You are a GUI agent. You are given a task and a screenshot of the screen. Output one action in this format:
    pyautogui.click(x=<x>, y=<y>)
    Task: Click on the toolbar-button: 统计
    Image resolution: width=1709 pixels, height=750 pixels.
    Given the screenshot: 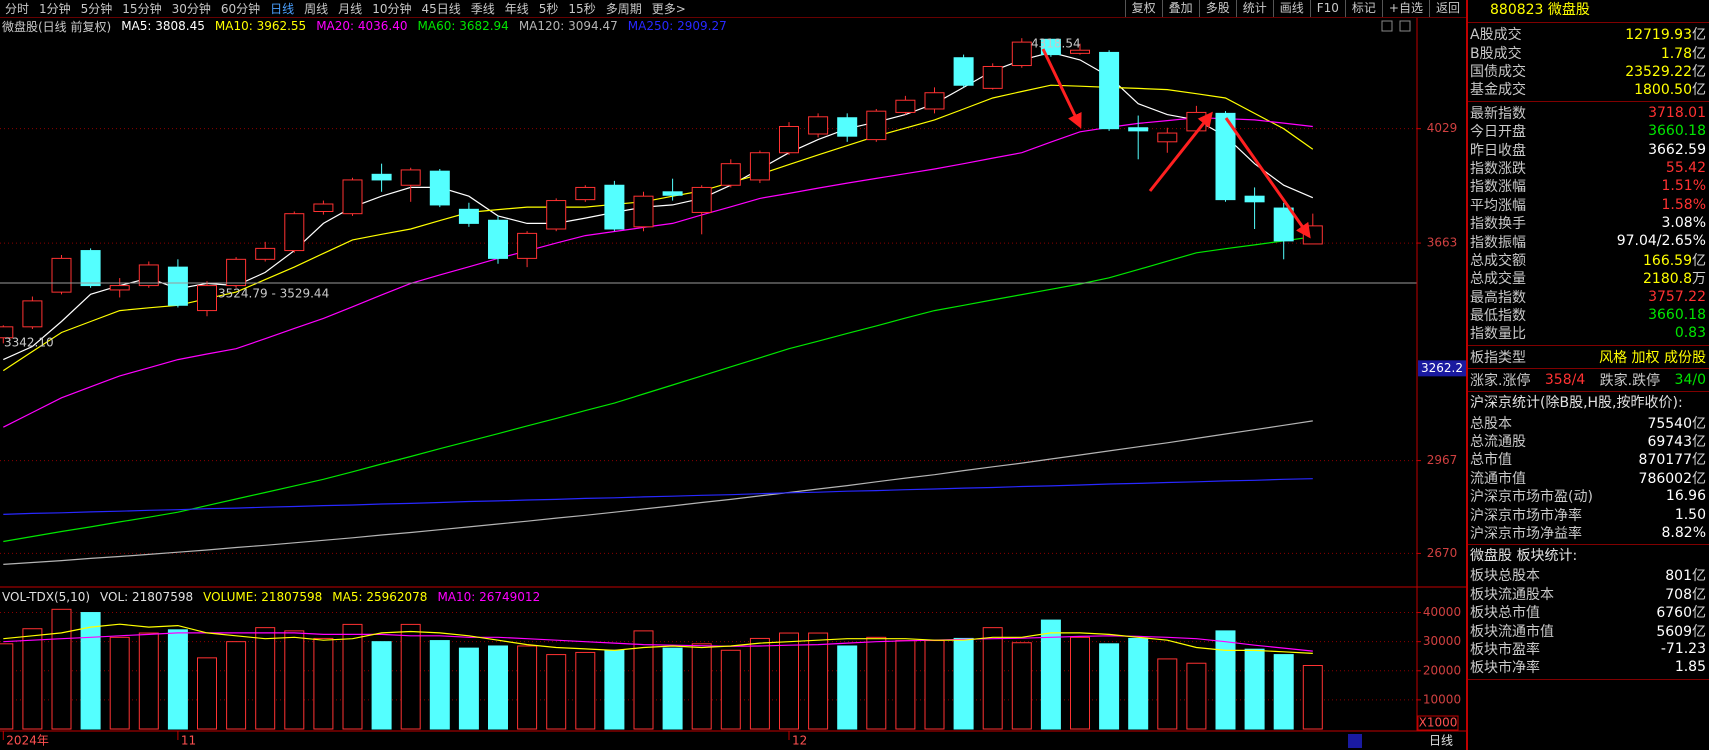 What is the action you would take?
    pyautogui.click(x=1254, y=8)
    